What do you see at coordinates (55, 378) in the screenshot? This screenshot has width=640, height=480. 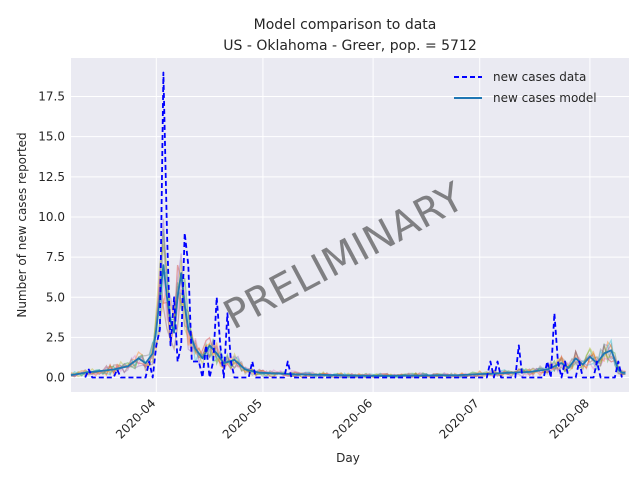 I see `y-tick-label: 0.0` at bounding box center [55, 378].